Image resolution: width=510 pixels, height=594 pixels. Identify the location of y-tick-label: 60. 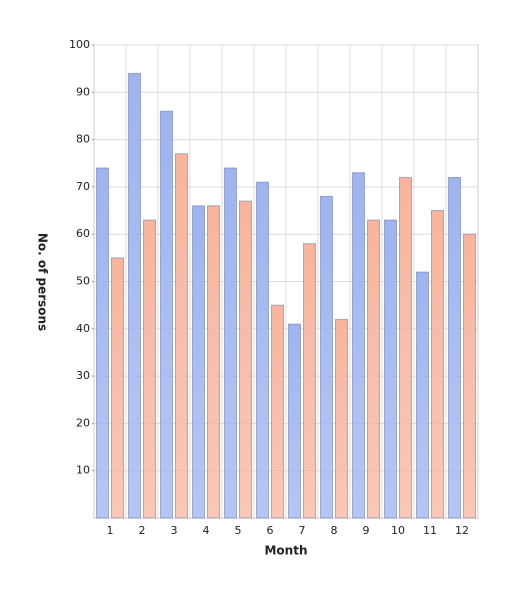
(83, 233).